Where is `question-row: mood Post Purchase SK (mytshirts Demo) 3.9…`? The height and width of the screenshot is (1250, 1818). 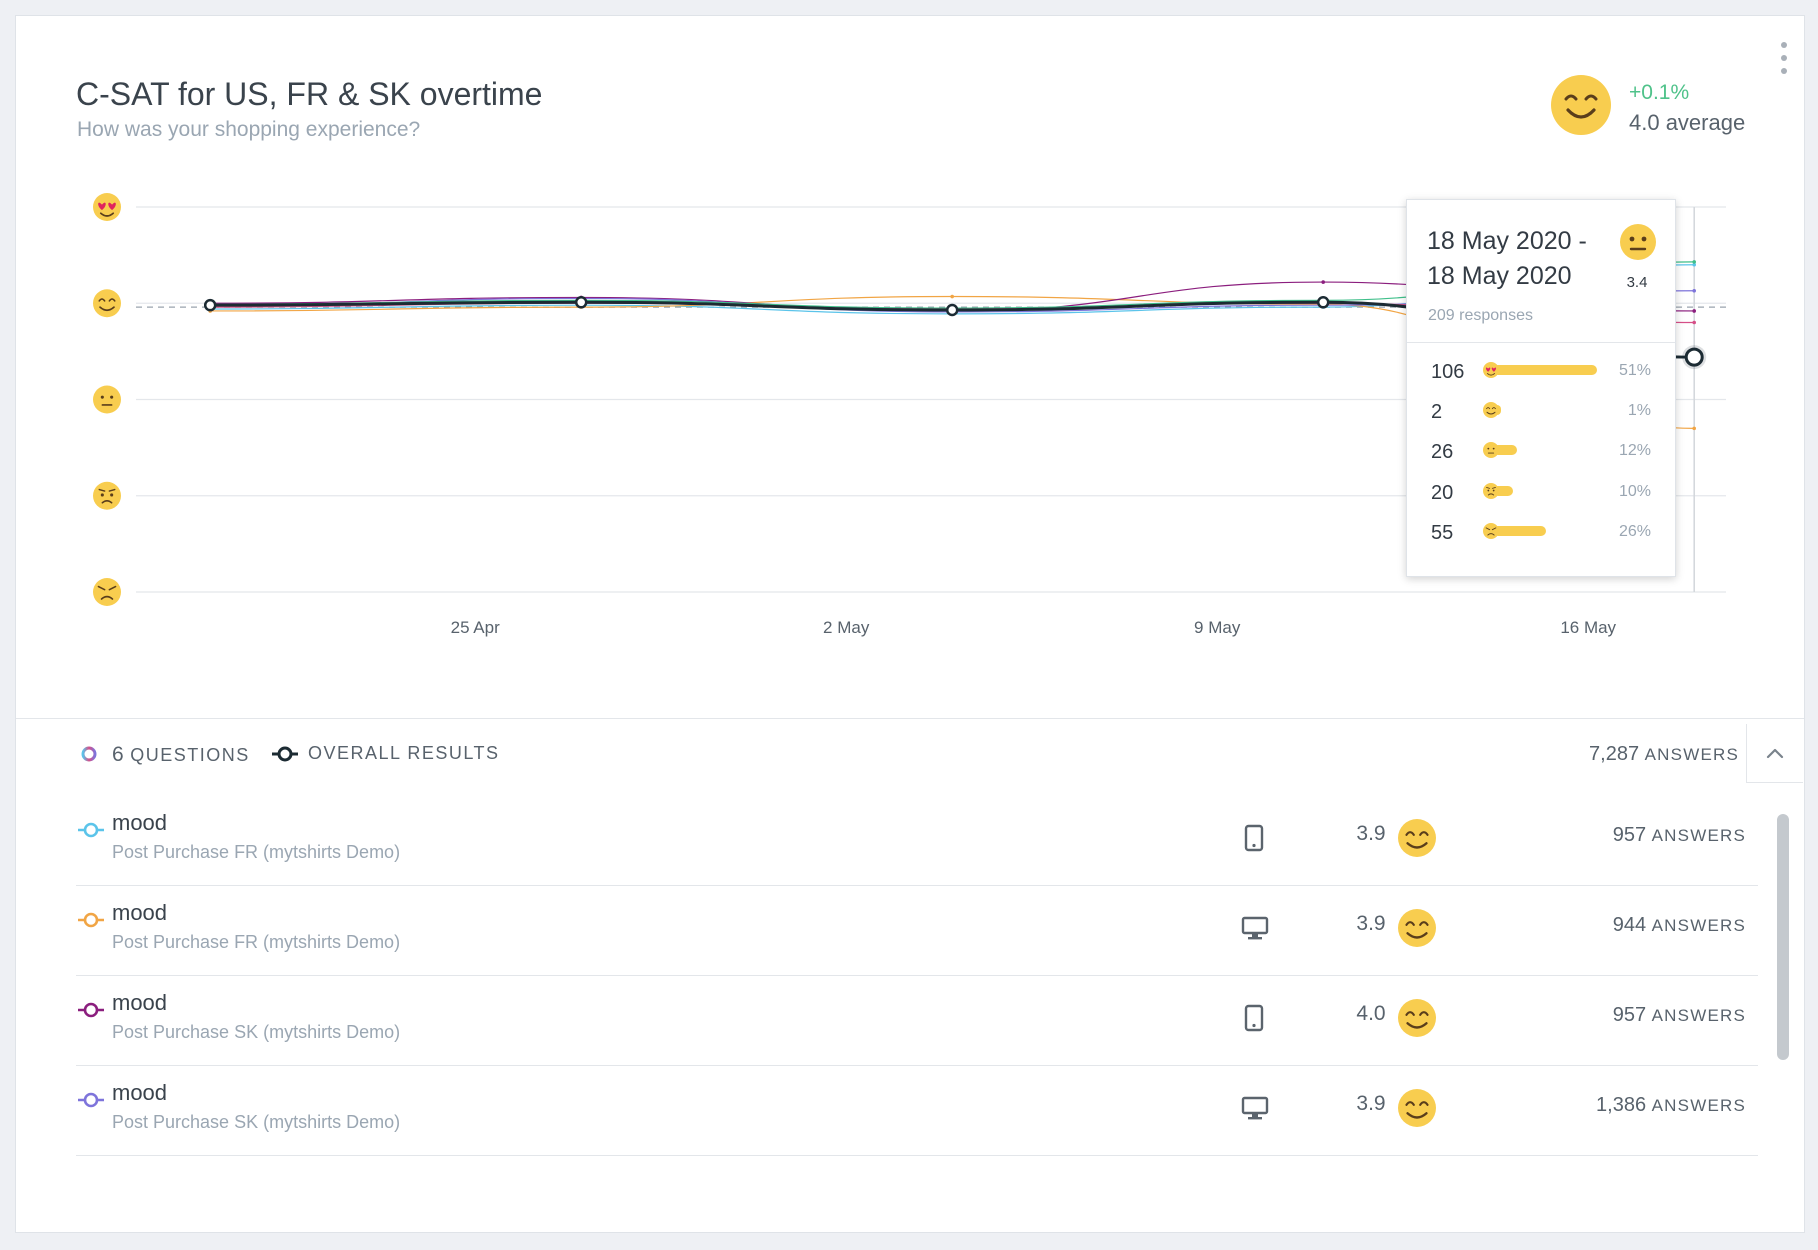 question-row: mood Post Purchase SK (mytshirts Demo) 3.9… is located at coordinates (917, 1111).